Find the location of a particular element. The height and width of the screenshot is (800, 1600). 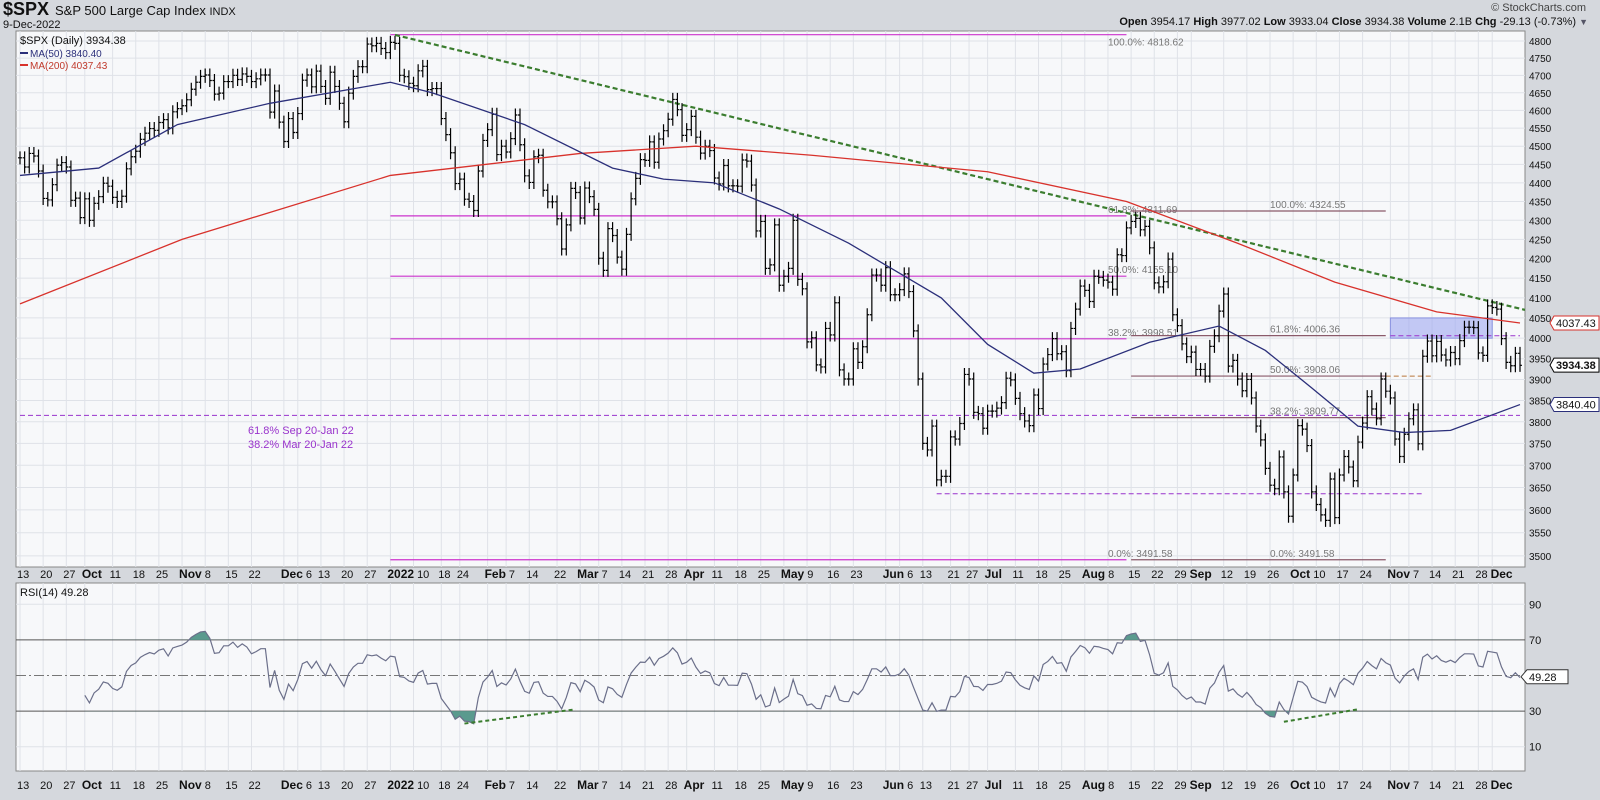

date-tick-label: 25 is located at coordinates (162, 786).